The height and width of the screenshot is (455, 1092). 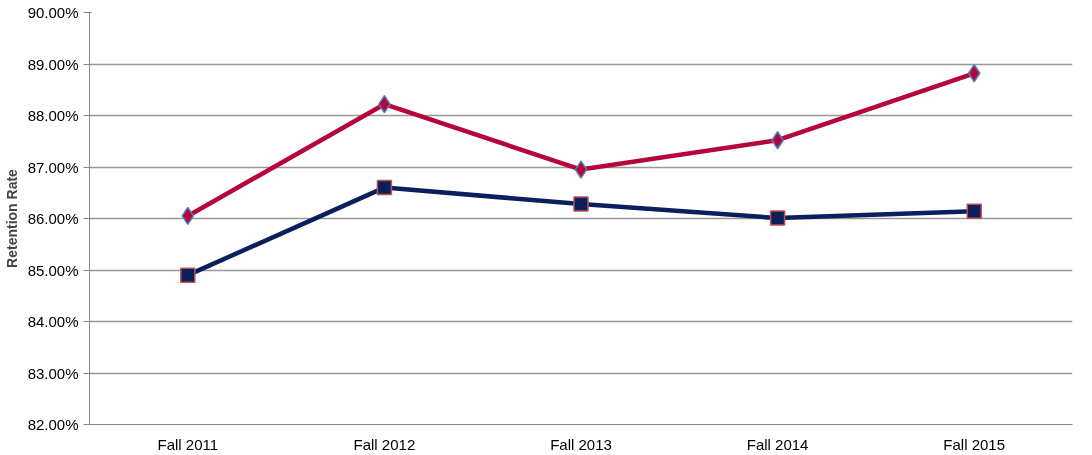 I want to click on y-tick-label: 87.00%, so click(x=53, y=167).